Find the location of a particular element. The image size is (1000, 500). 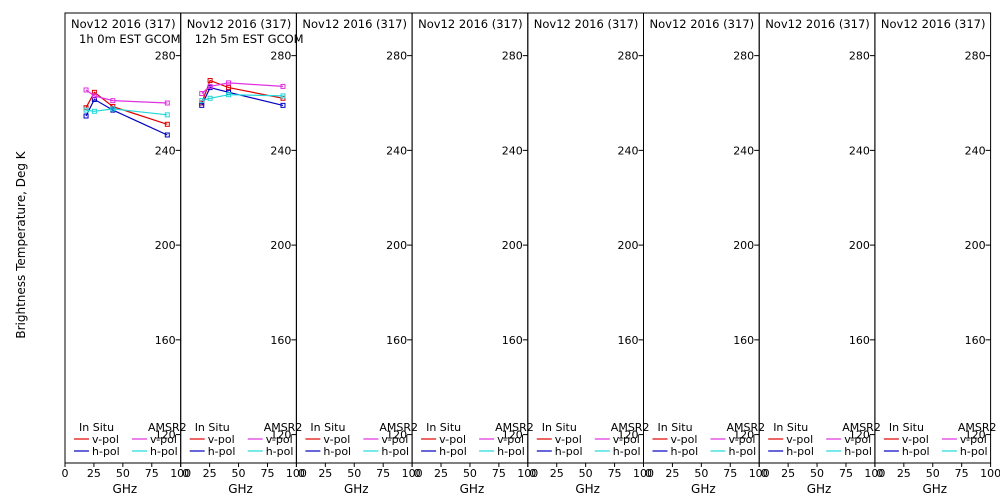

y-axis-label: Brightness Temperature, Deg K is located at coordinates (21, 244).